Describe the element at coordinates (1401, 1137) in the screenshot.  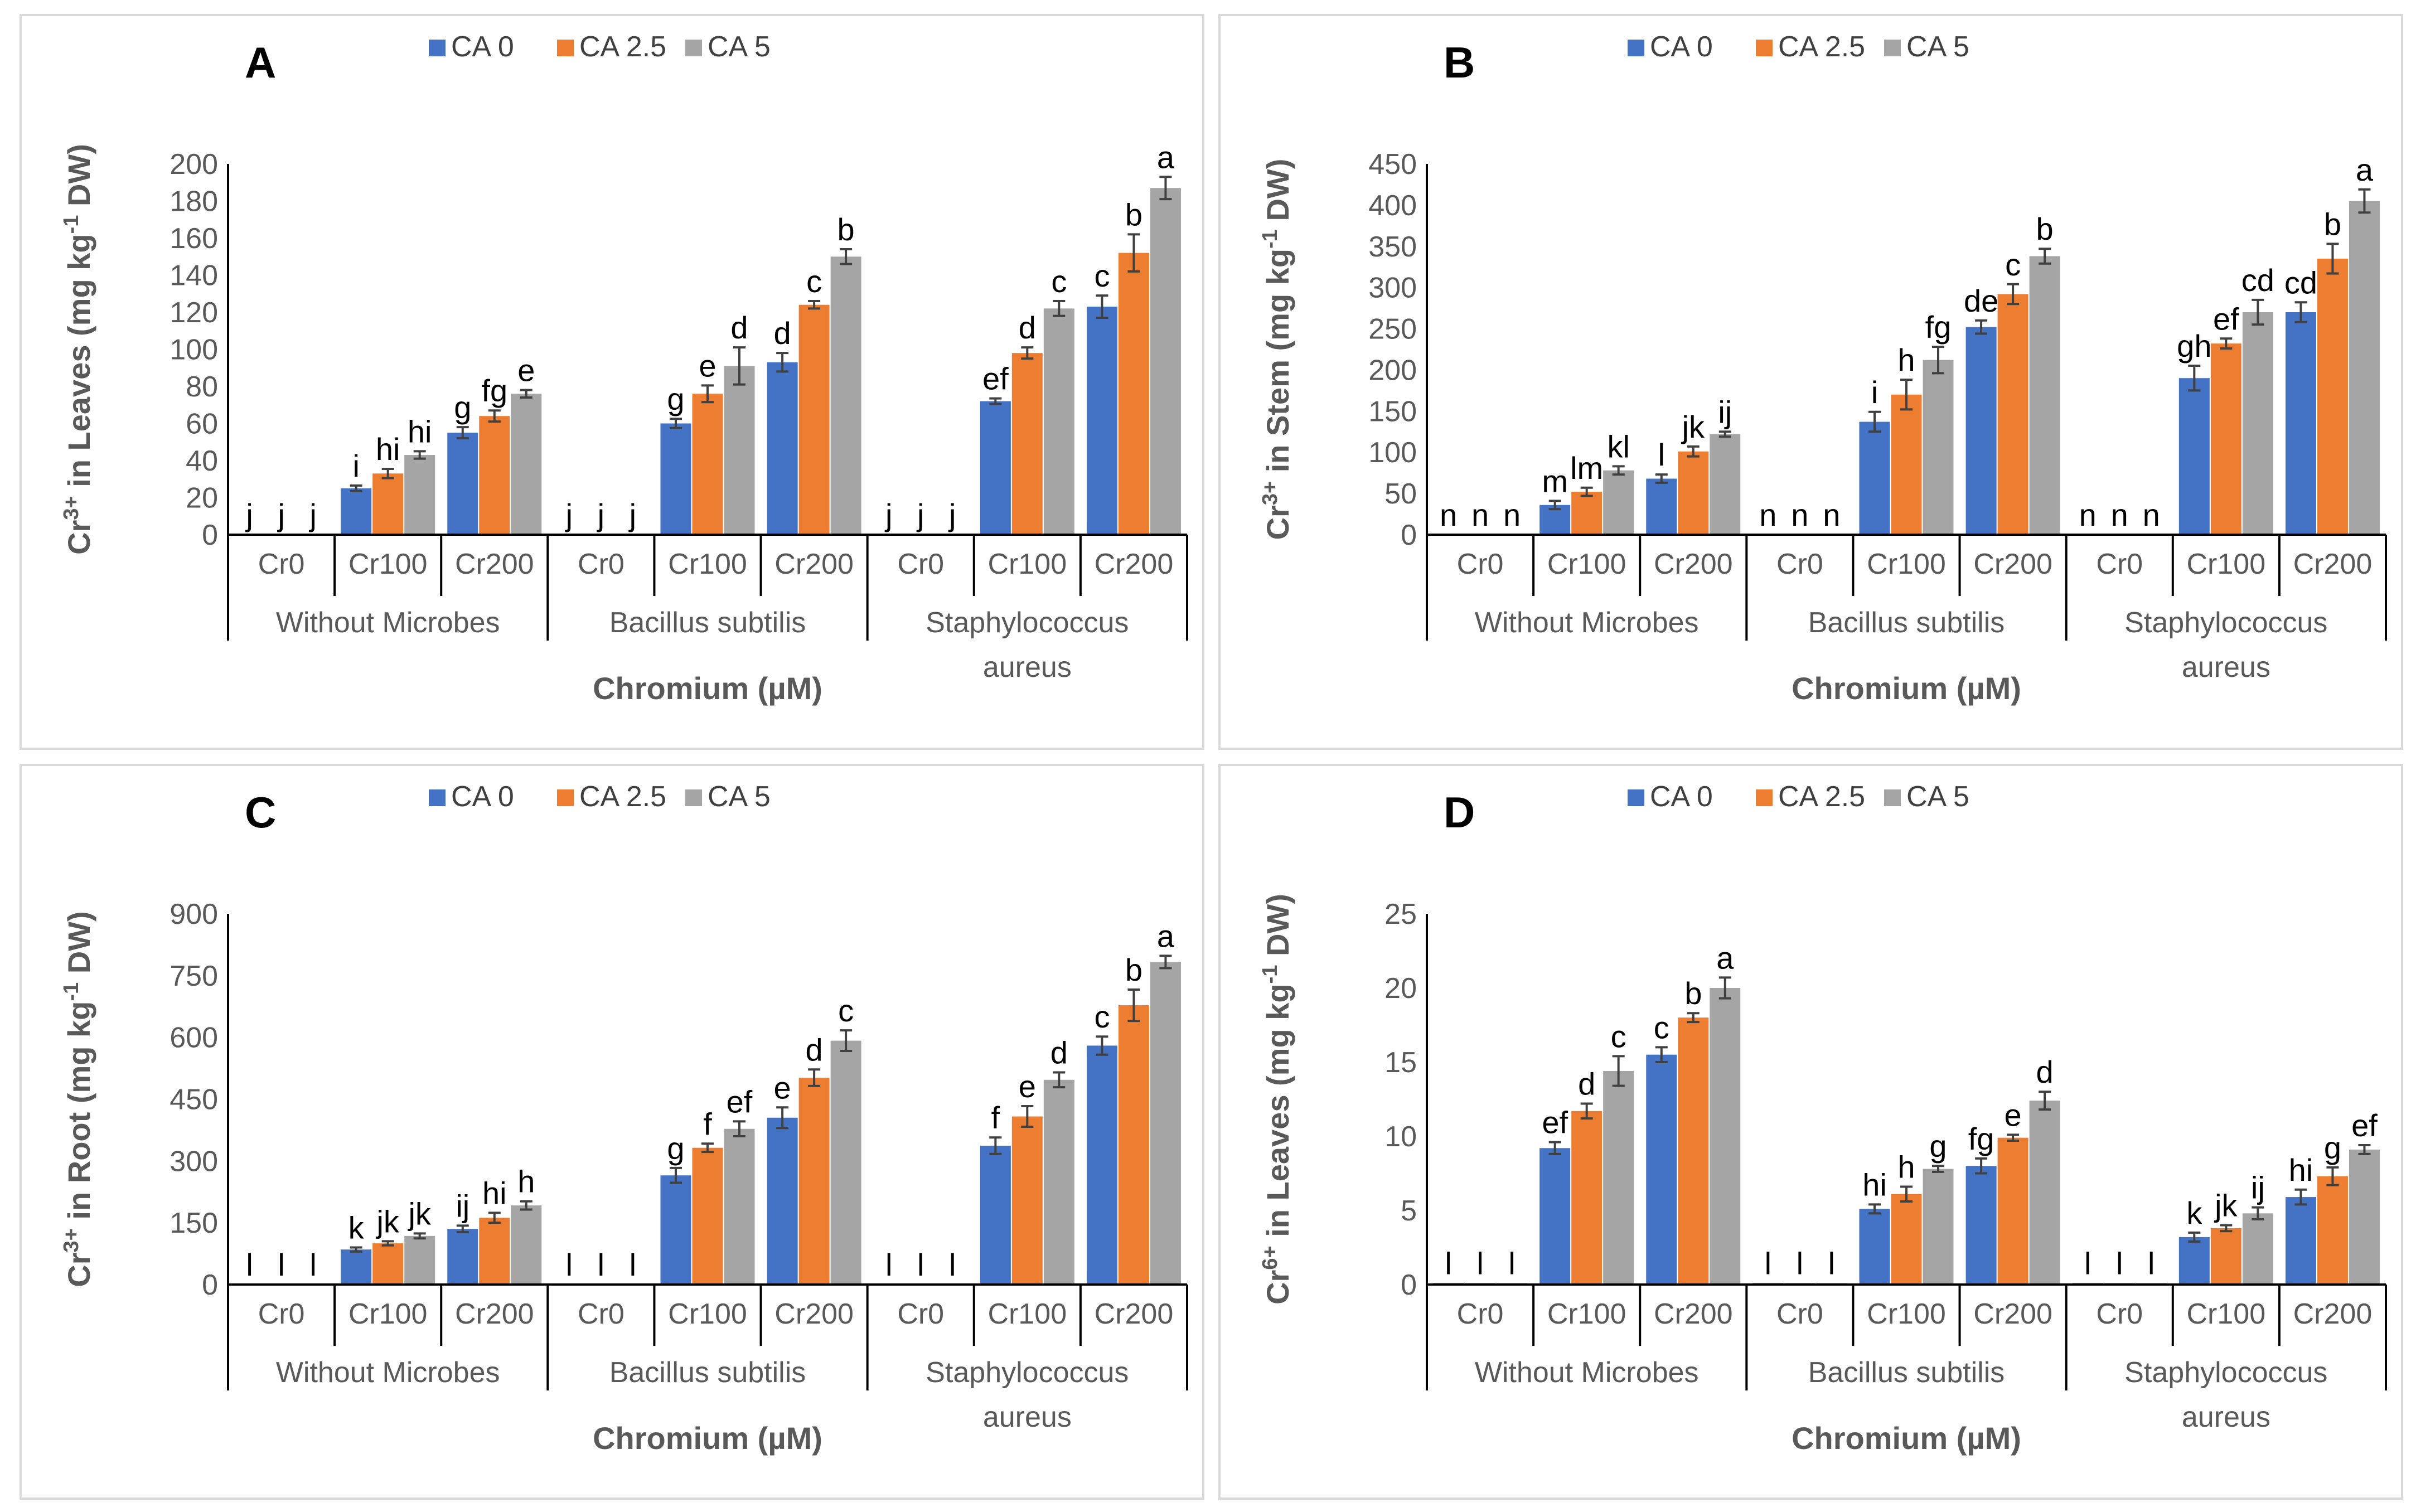
I see `y-tick-label: 10` at that location.